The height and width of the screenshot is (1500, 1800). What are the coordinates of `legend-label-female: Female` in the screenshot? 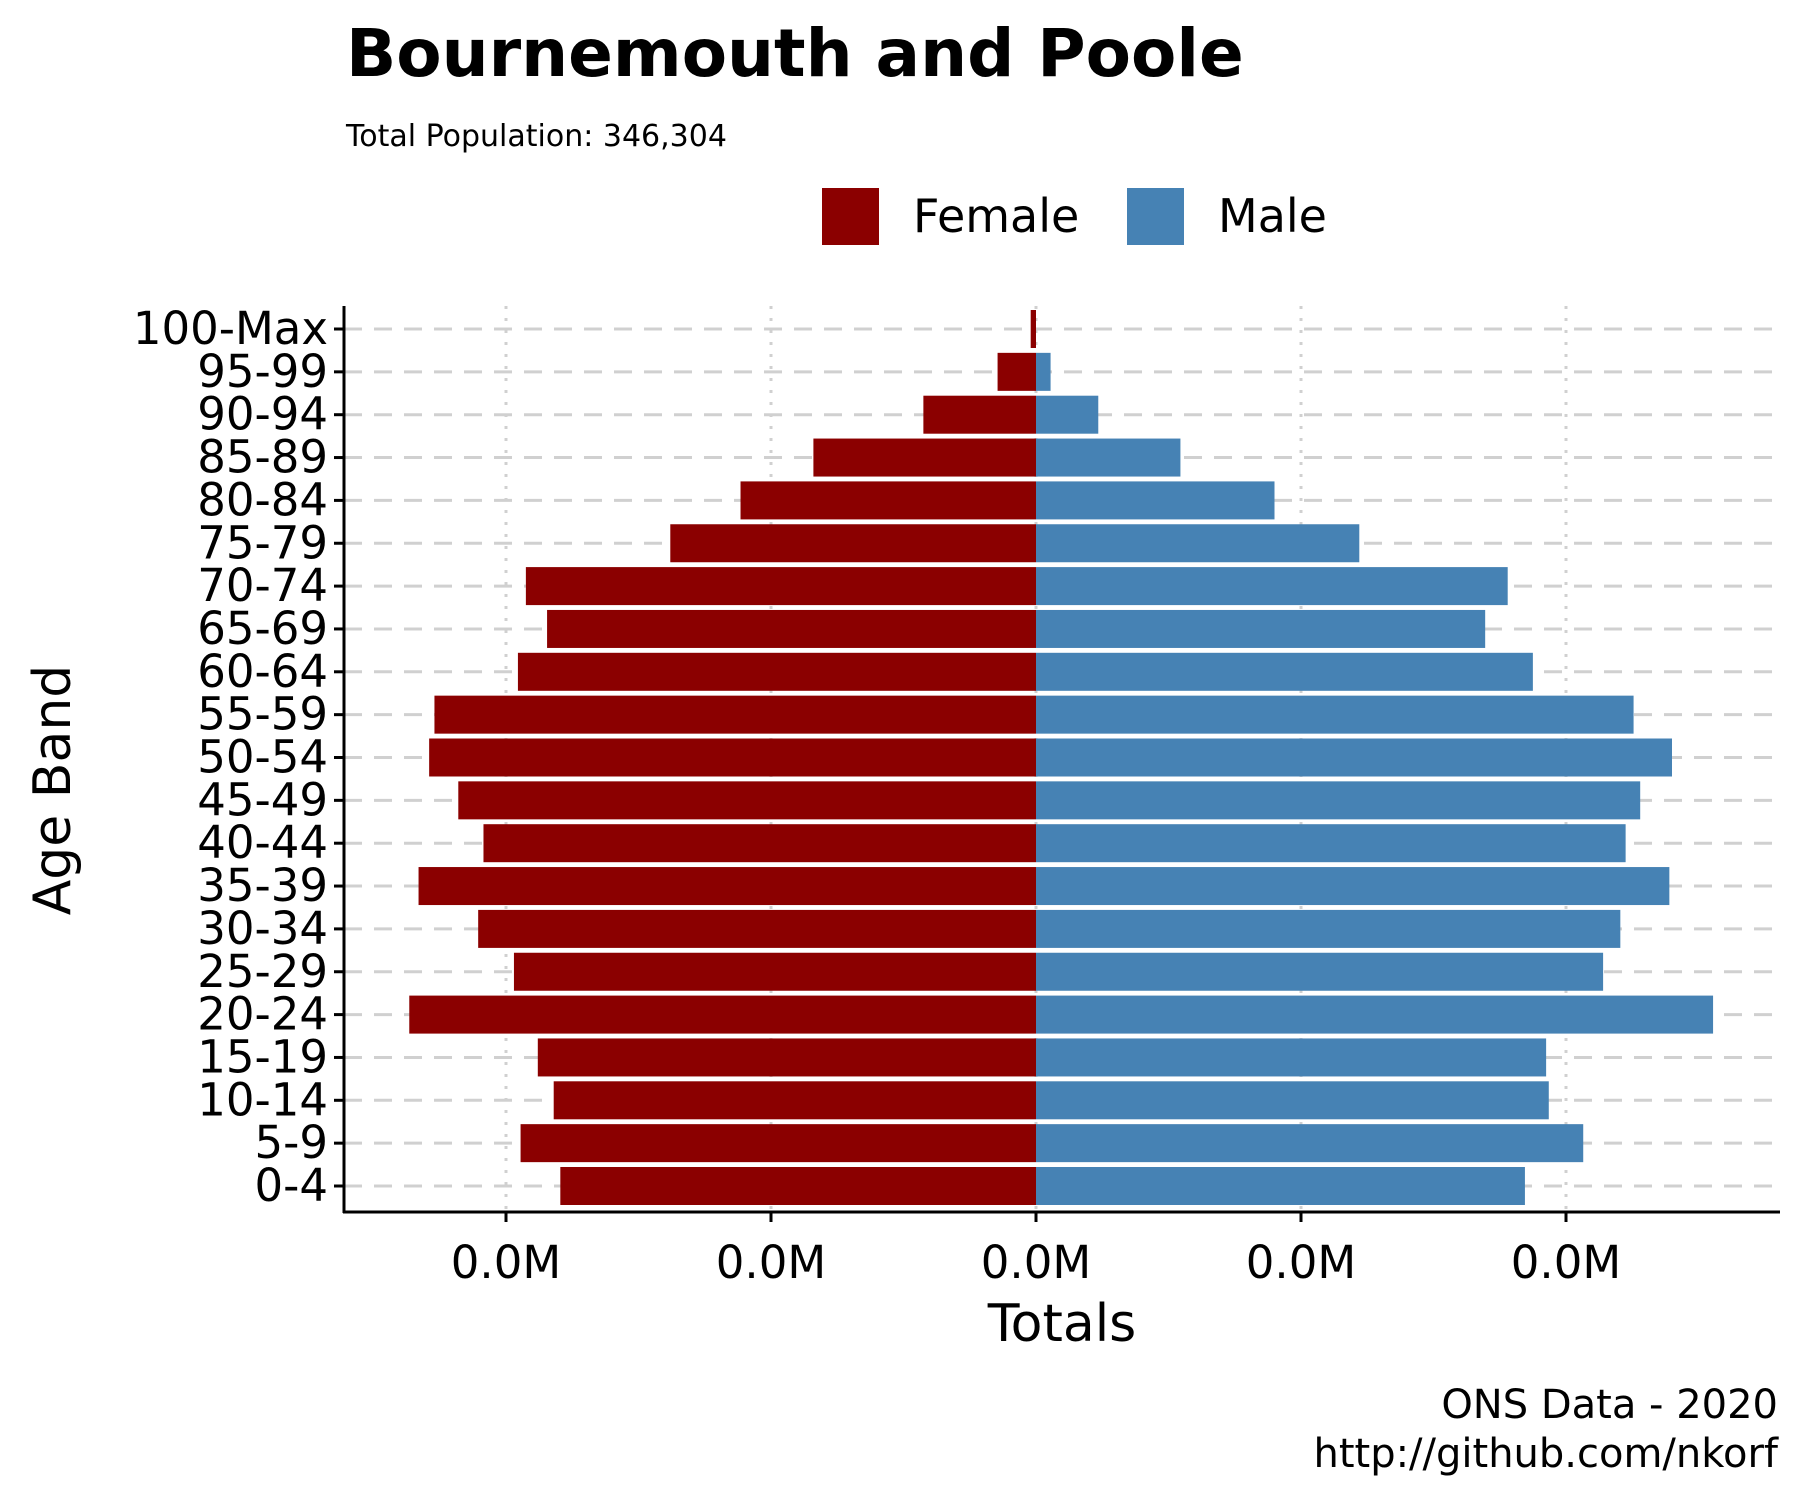 It's located at (996, 216).